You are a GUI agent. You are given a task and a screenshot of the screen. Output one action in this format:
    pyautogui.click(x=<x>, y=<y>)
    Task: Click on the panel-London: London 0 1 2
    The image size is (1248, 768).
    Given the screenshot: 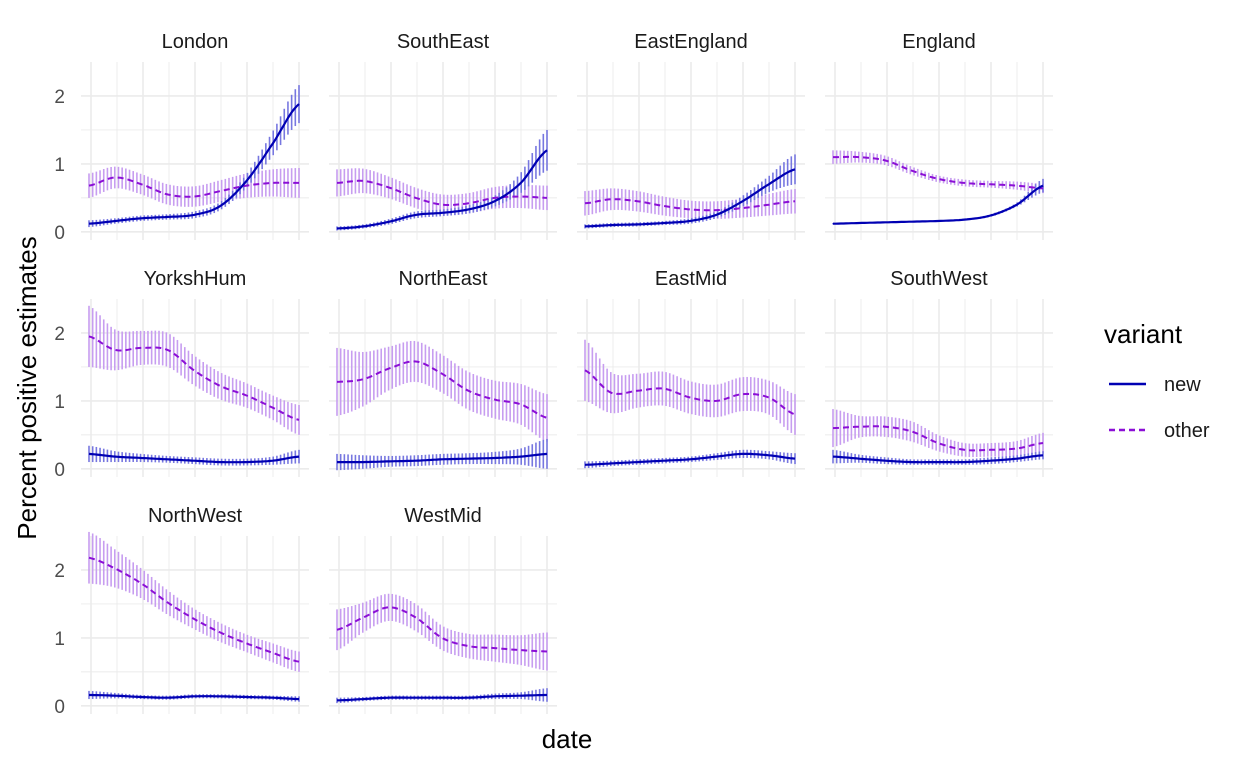 What is the action you would take?
    pyautogui.click(x=181, y=137)
    